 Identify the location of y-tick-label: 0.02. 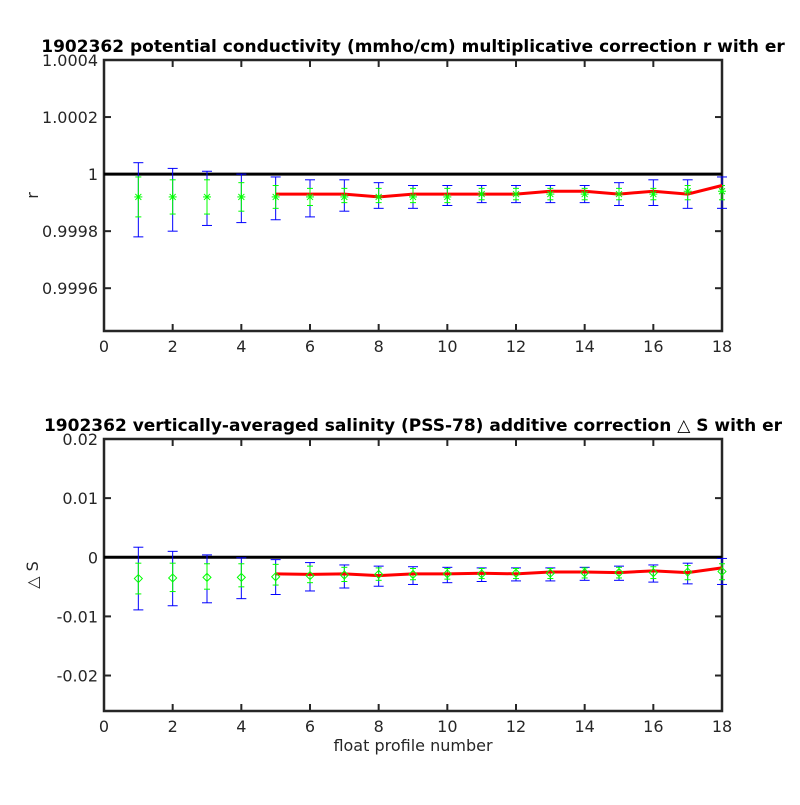
(80, 439).